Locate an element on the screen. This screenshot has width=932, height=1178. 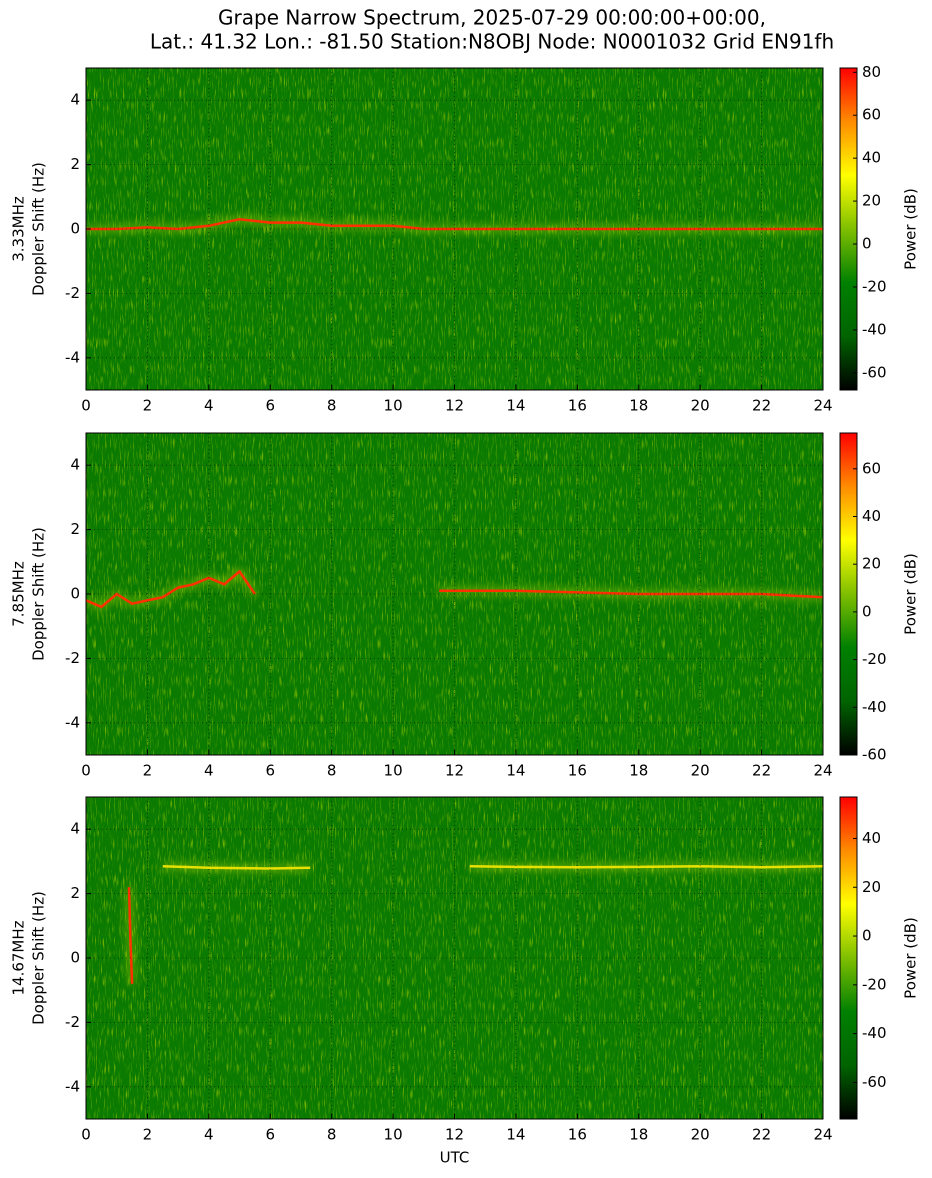
x-axis-label: UTC is located at coordinates (455, 1158).